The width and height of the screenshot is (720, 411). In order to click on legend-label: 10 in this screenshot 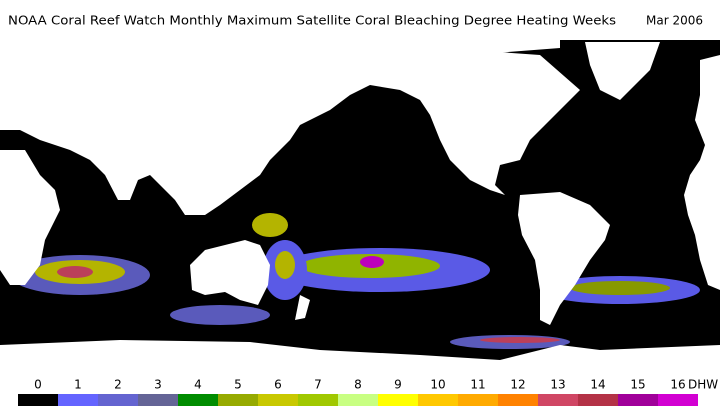, I will do `click(437, 385)`.